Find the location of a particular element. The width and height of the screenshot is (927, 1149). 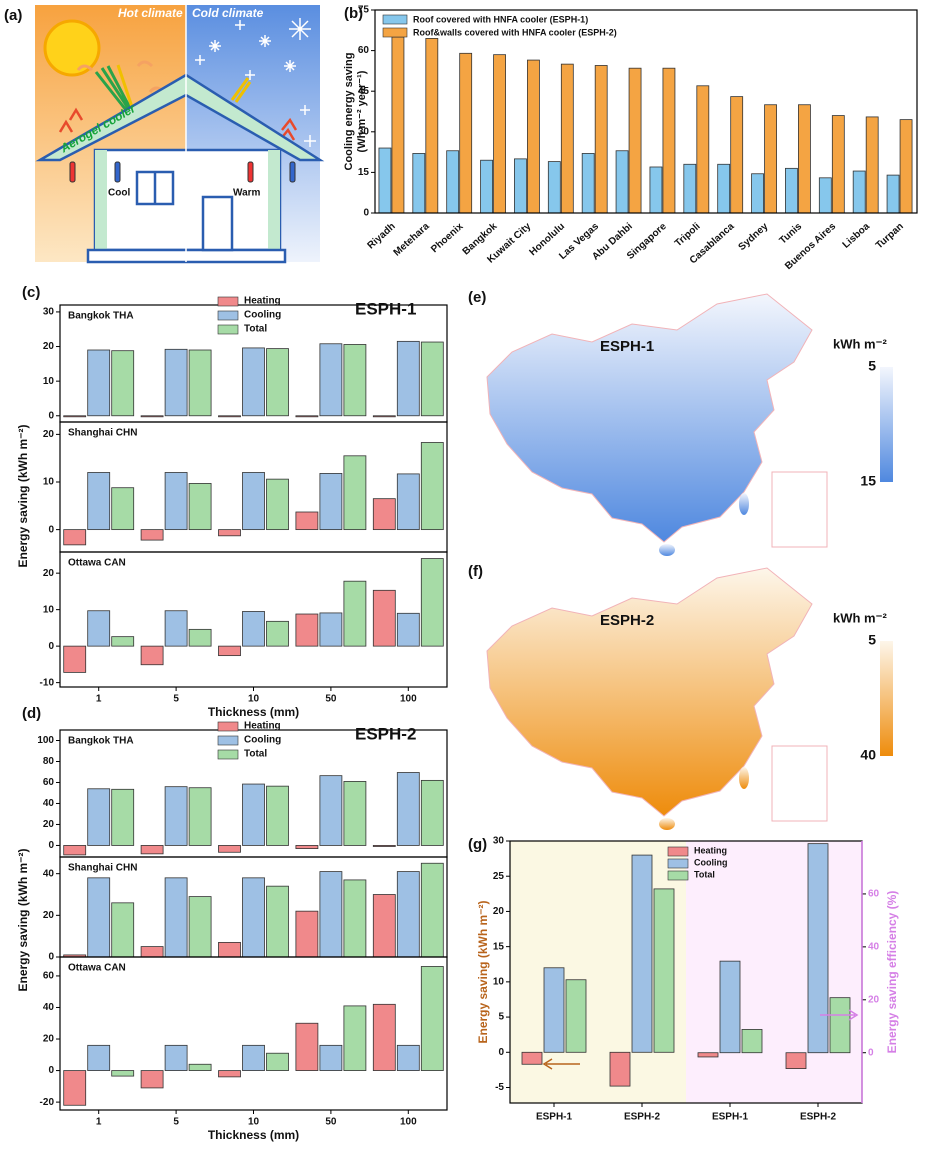

subplot-title: Ottawa CAN is located at coordinates (97, 563).